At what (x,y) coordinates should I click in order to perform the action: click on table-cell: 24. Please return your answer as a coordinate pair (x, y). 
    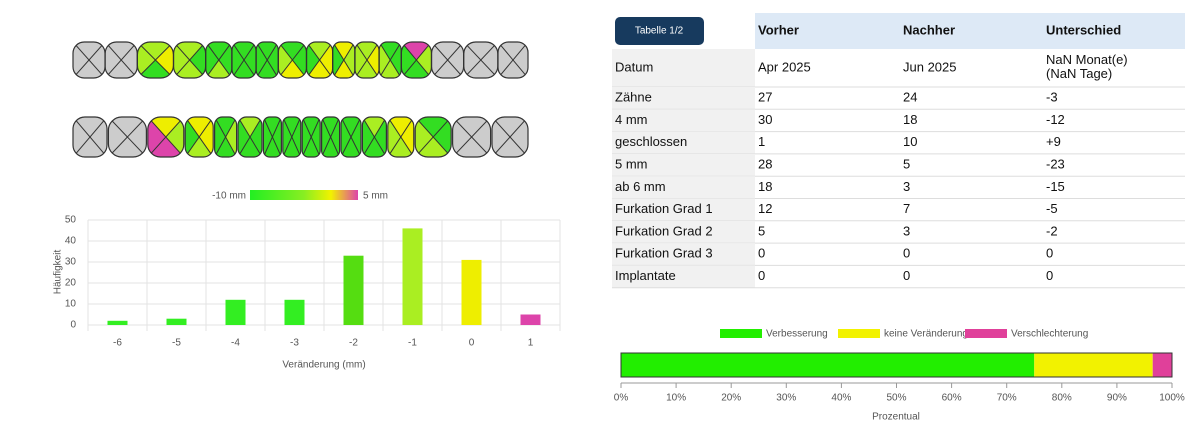
    Looking at the image, I should click on (910, 97).